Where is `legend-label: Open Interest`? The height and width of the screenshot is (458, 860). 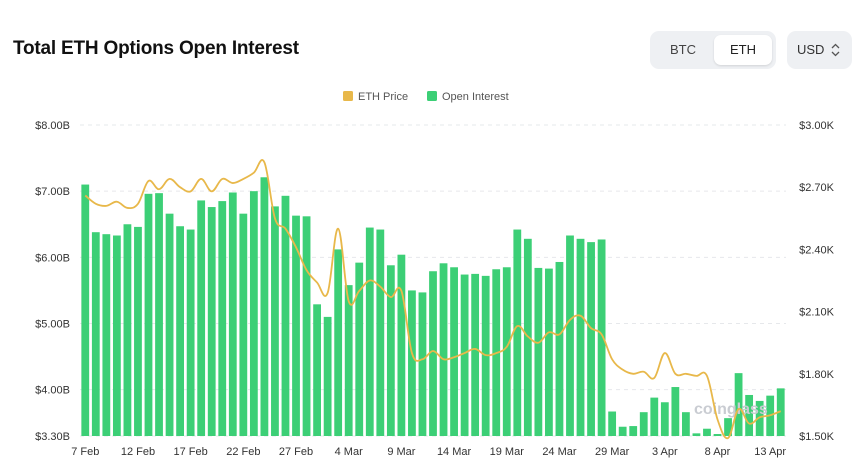
legend-label: Open Interest is located at coordinates (475, 97).